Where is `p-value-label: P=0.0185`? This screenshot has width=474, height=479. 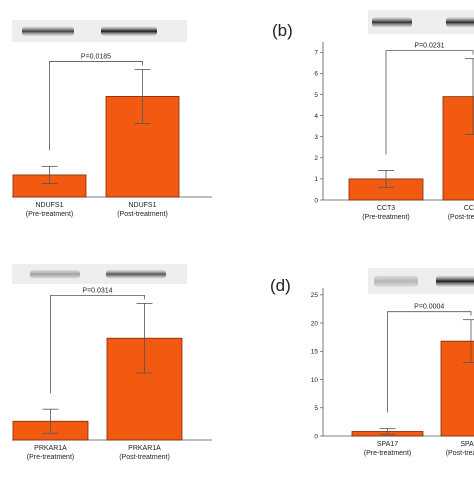 p-value-label: P=0.0185 is located at coordinates (96, 56).